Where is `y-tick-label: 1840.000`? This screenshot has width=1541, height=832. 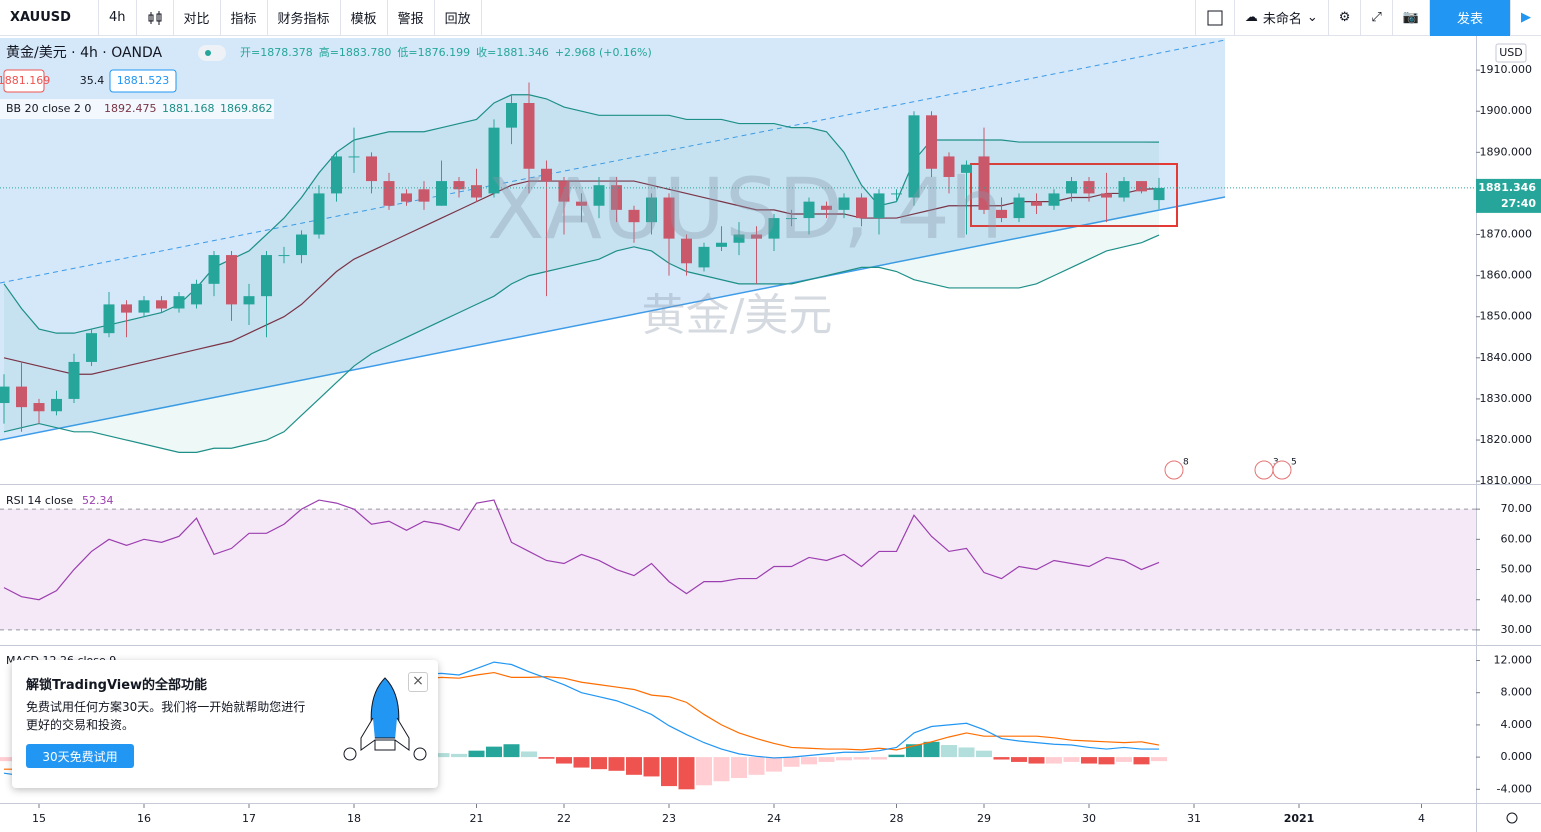
y-tick-label: 1840.000 is located at coordinates (1506, 357).